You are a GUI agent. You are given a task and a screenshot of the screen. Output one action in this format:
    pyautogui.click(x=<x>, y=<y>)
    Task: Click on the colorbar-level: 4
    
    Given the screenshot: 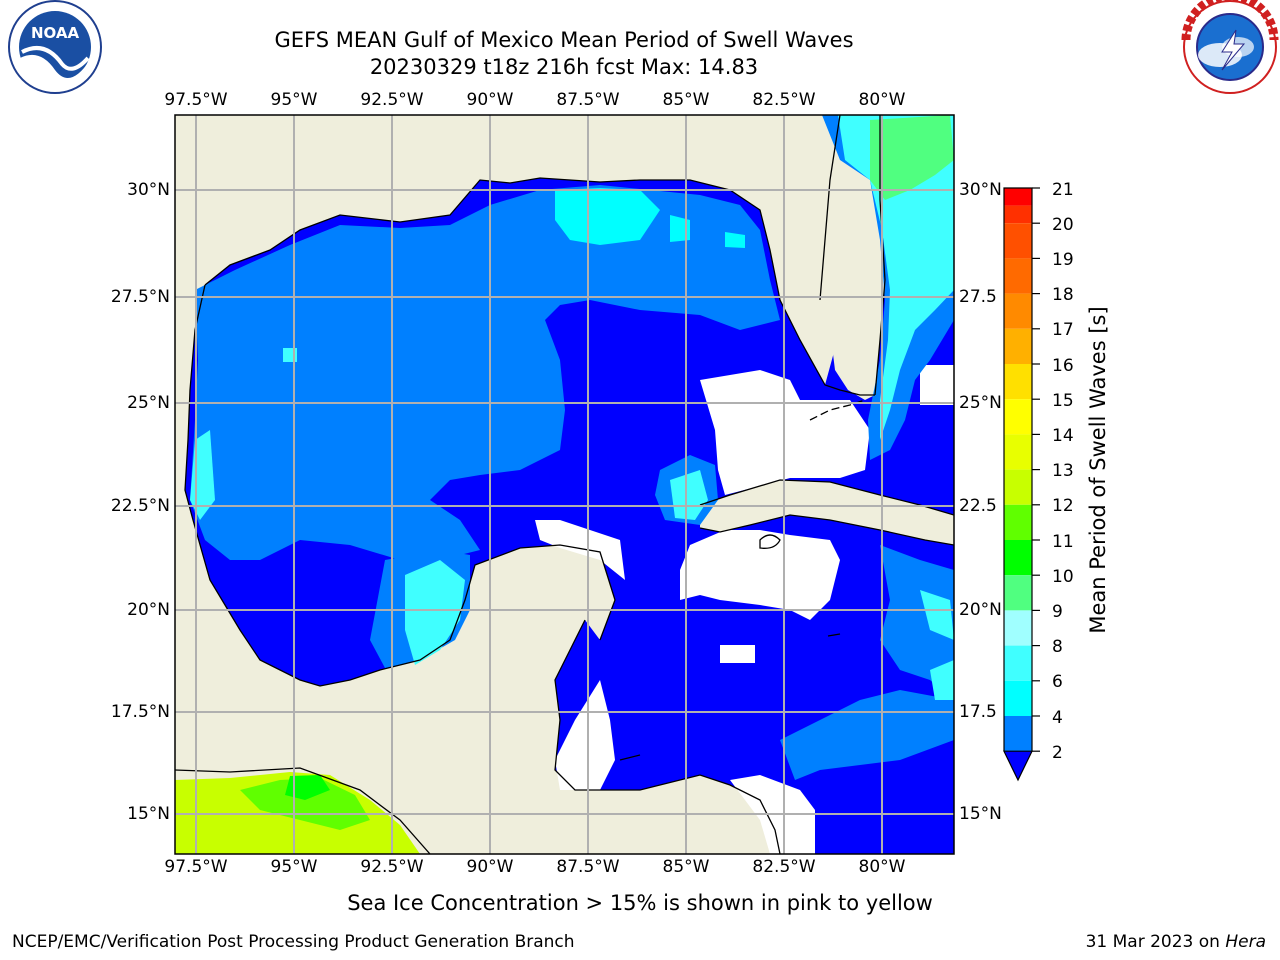 What is the action you would take?
    pyautogui.click(x=1057, y=718)
    